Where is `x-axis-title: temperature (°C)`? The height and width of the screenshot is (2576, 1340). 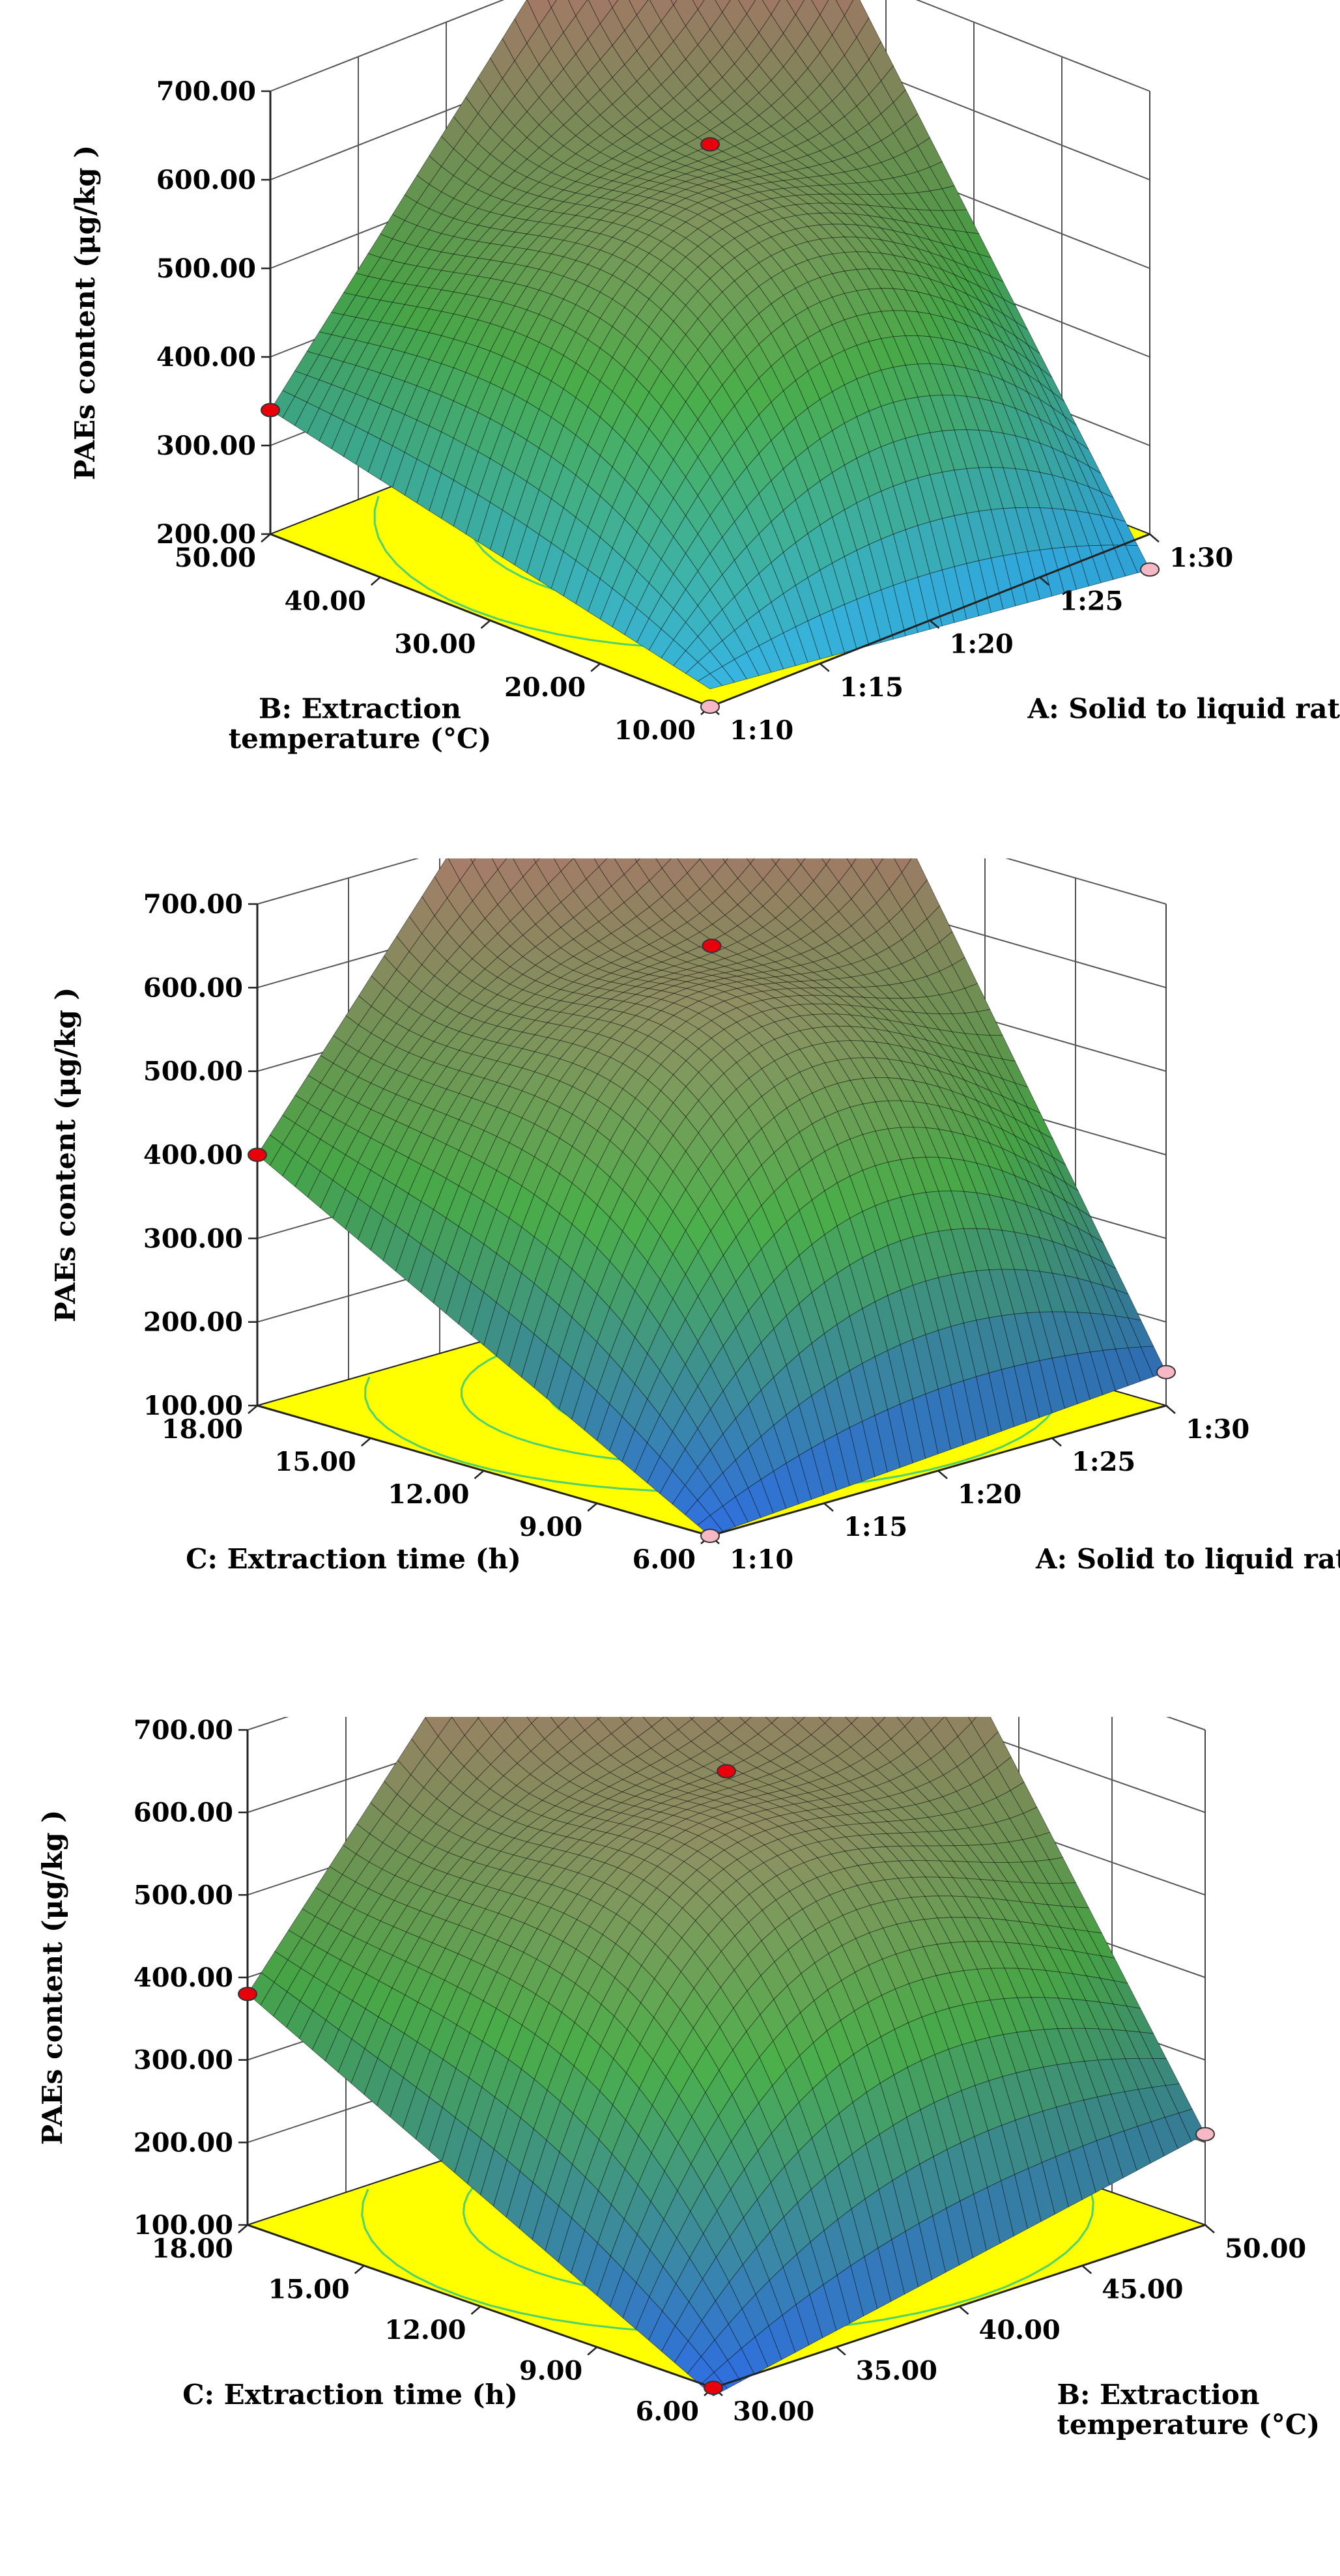 x-axis-title: temperature (°C) is located at coordinates (1188, 2425).